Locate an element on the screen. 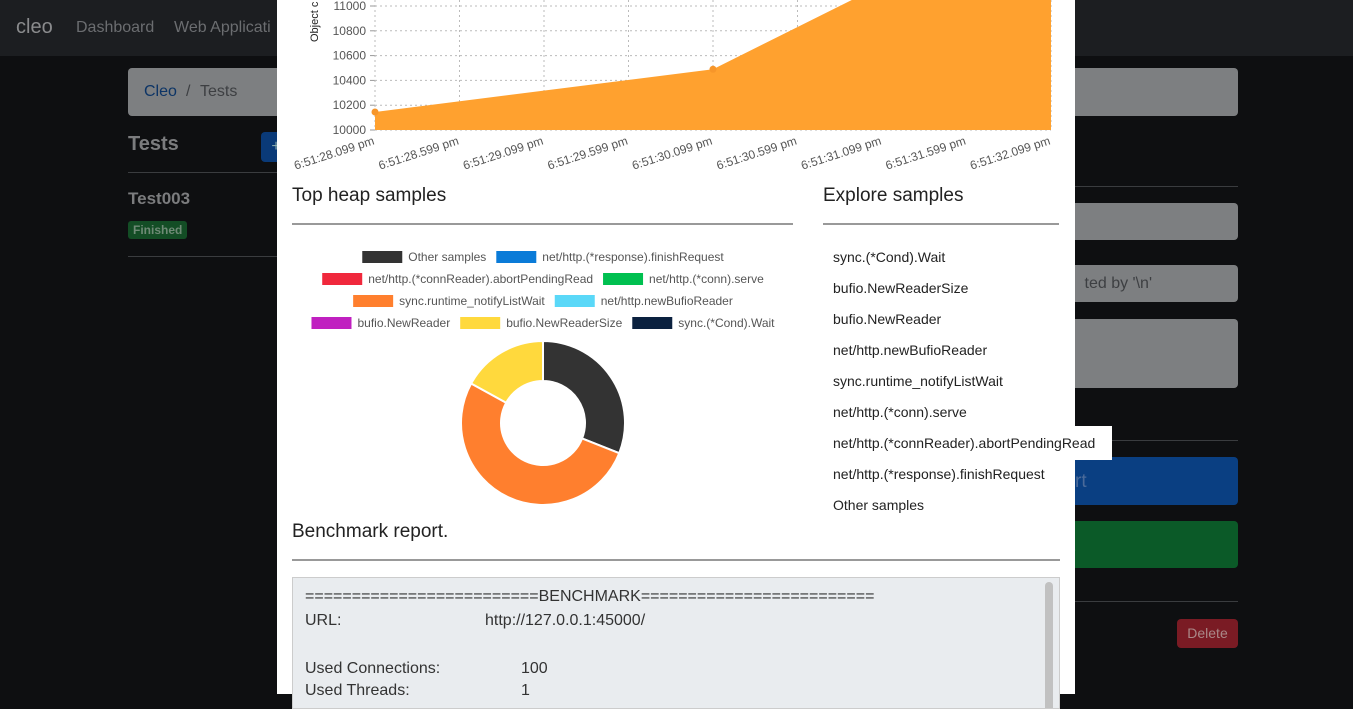  heap-title: Top heap samples is located at coordinates (369, 195).